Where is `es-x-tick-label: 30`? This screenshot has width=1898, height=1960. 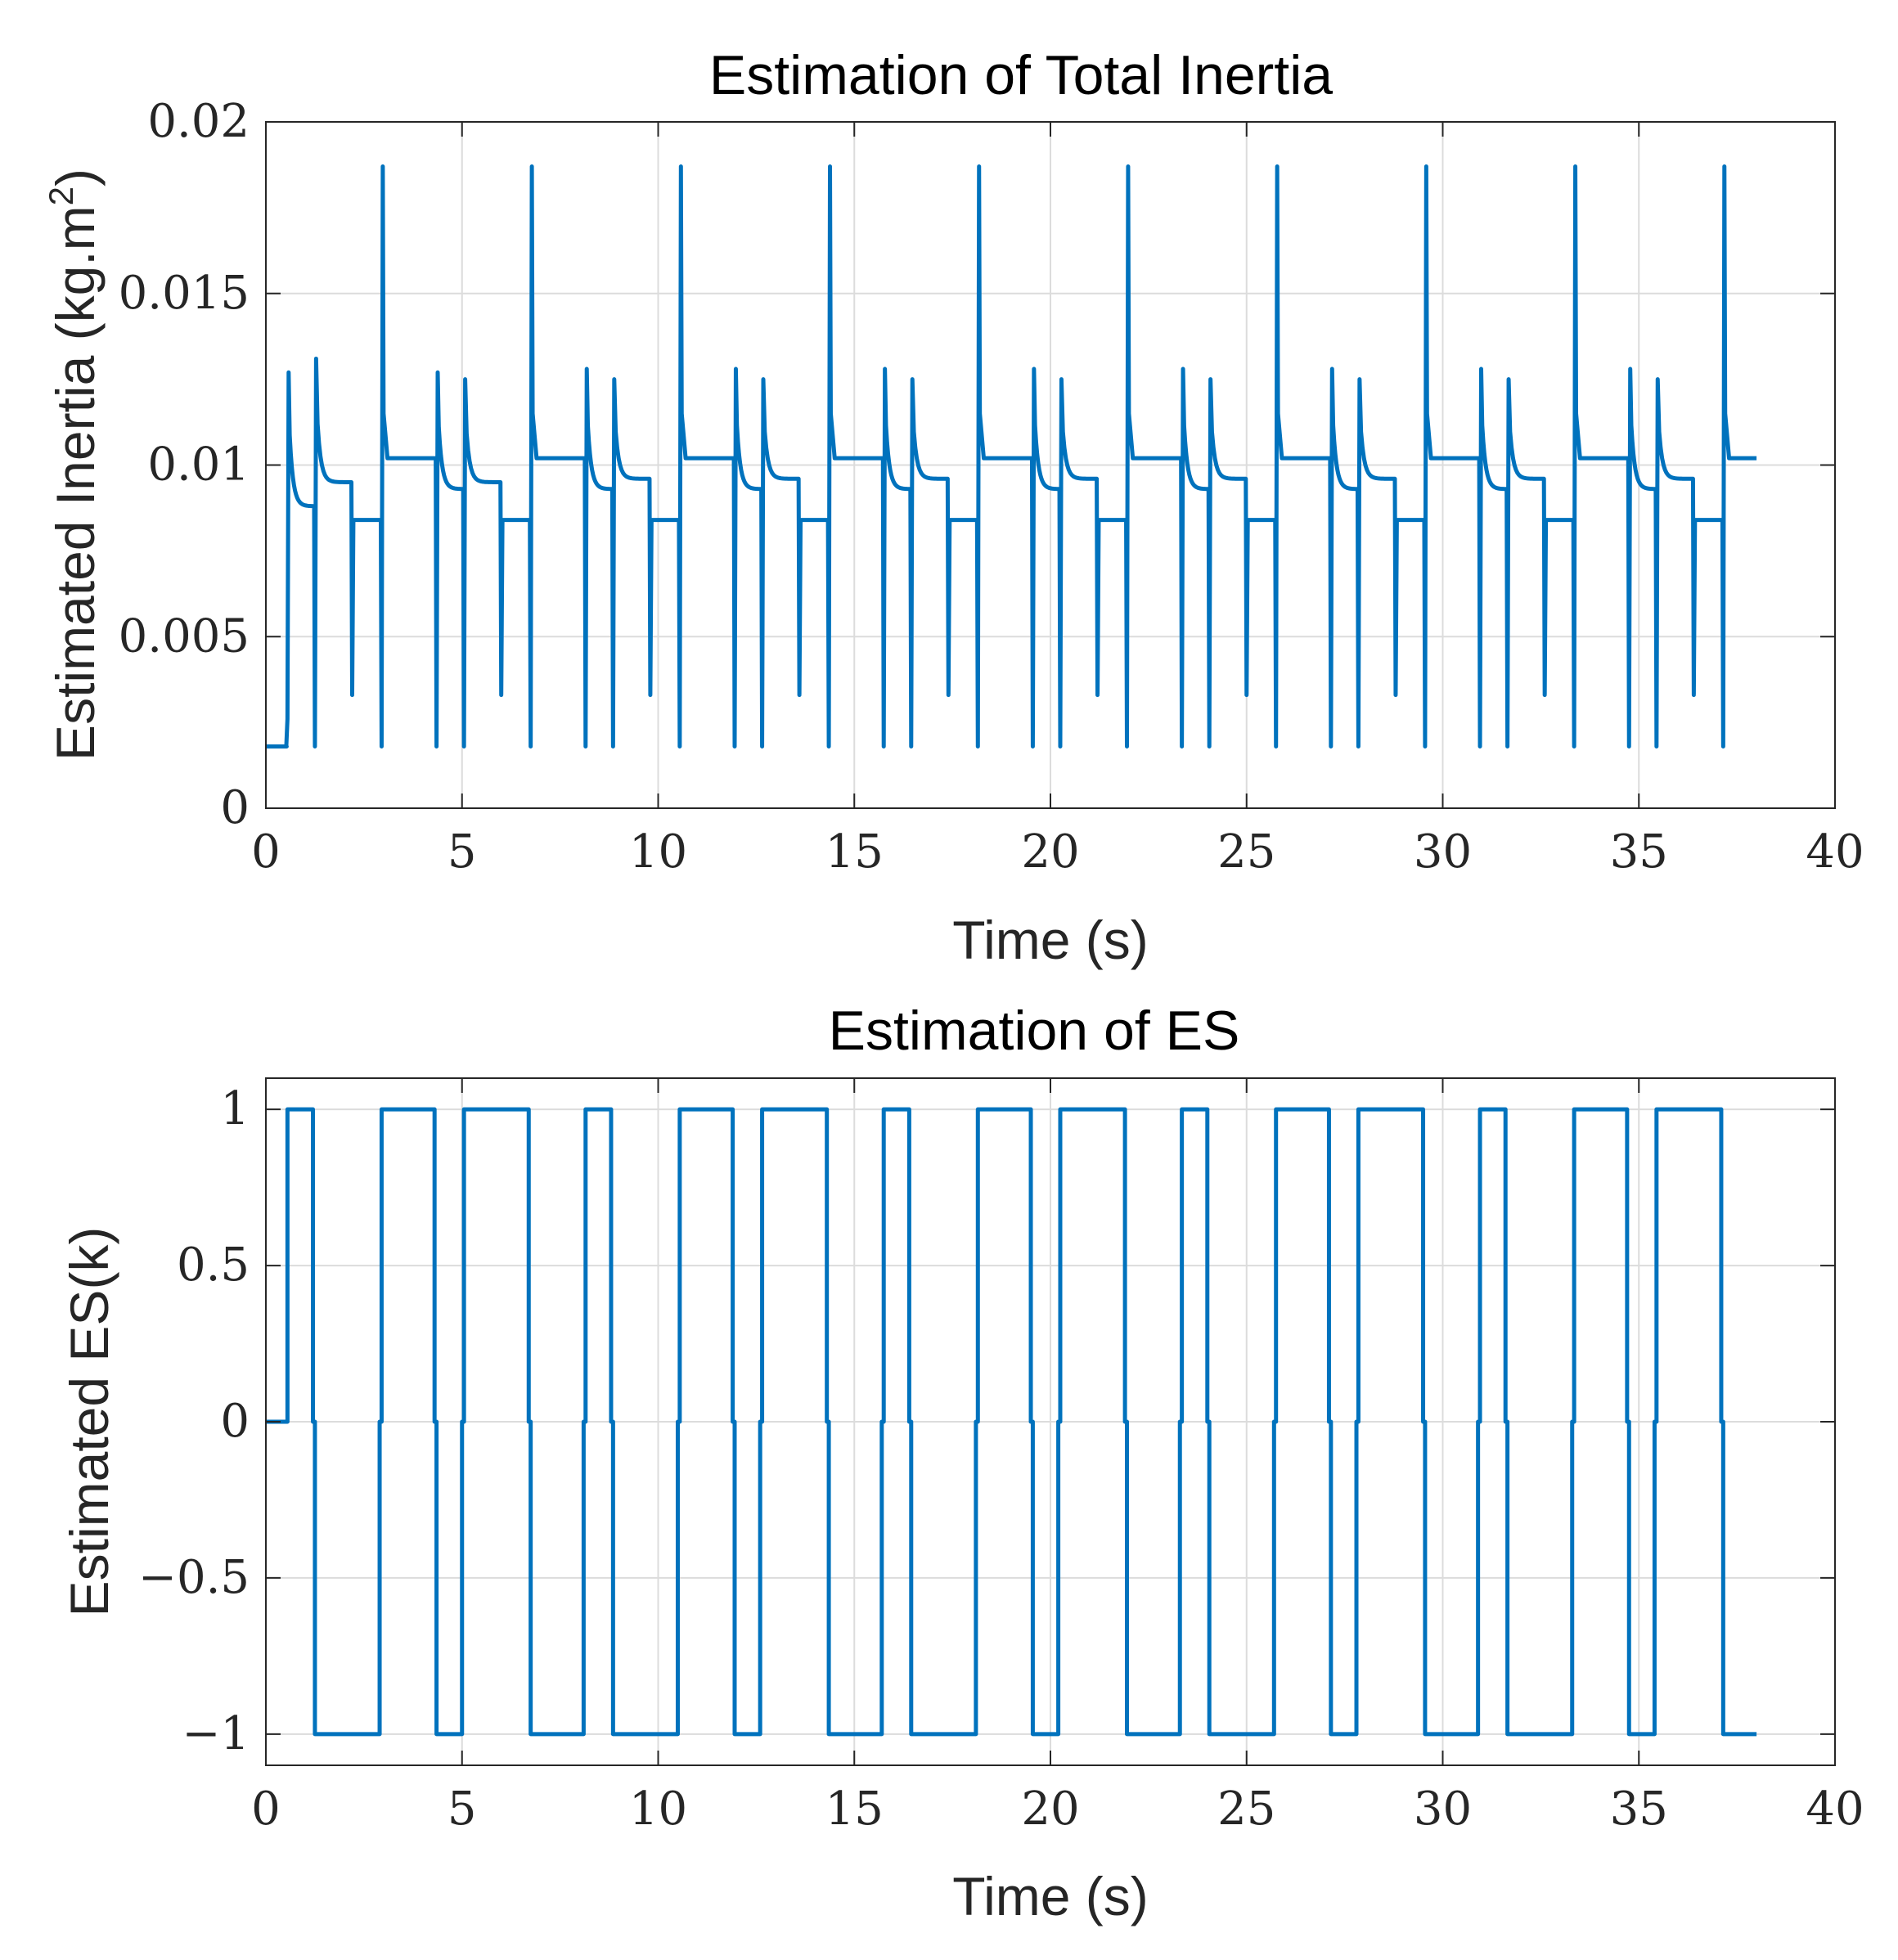 es-x-tick-label: 30 is located at coordinates (1443, 1809).